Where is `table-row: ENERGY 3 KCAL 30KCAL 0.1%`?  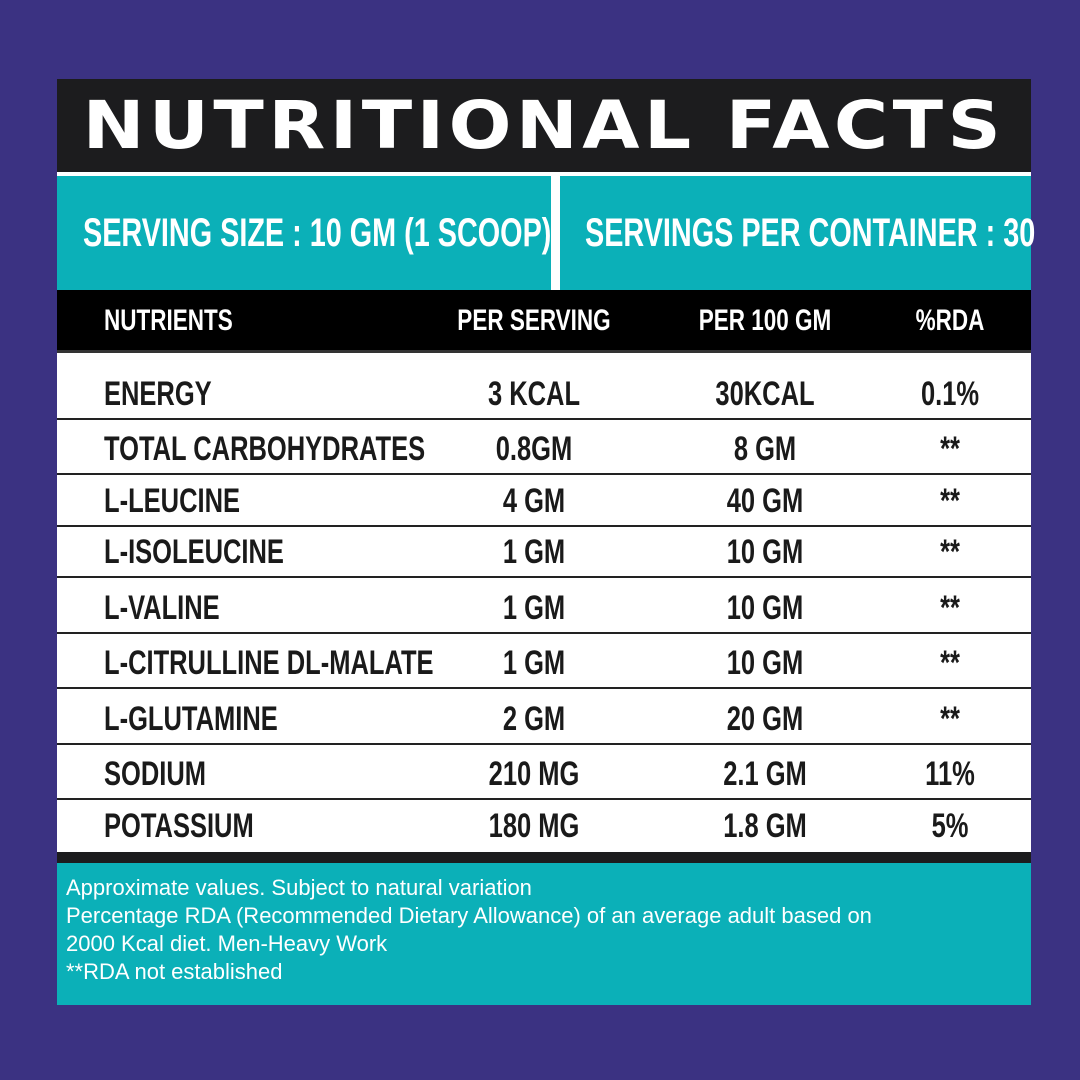 table-row: ENERGY 3 KCAL 30KCAL 0.1% is located at coordinates (544, 386).